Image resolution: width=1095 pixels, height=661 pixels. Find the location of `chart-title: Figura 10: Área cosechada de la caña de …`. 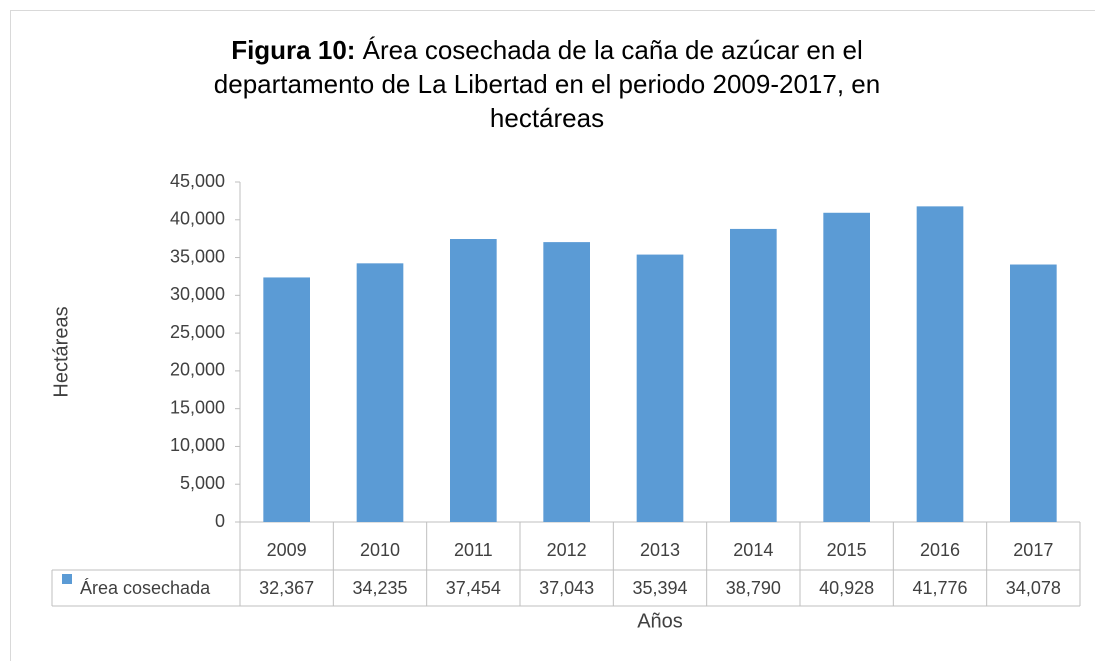

chart-title: Figura 10: Área cosechada de la caña de … is located at coordinates (547, 84).